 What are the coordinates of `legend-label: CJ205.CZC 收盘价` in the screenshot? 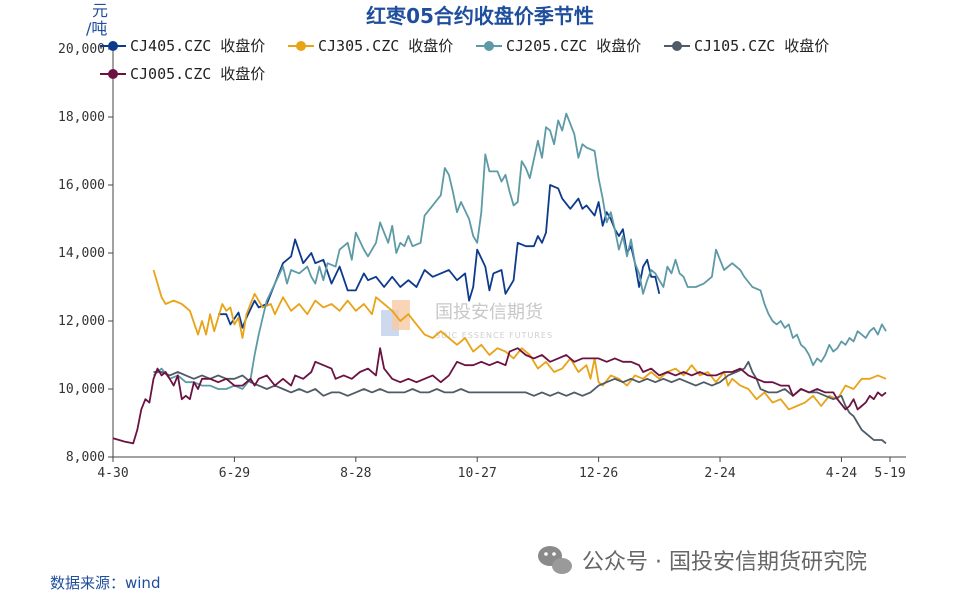 It's located at (573, 46).